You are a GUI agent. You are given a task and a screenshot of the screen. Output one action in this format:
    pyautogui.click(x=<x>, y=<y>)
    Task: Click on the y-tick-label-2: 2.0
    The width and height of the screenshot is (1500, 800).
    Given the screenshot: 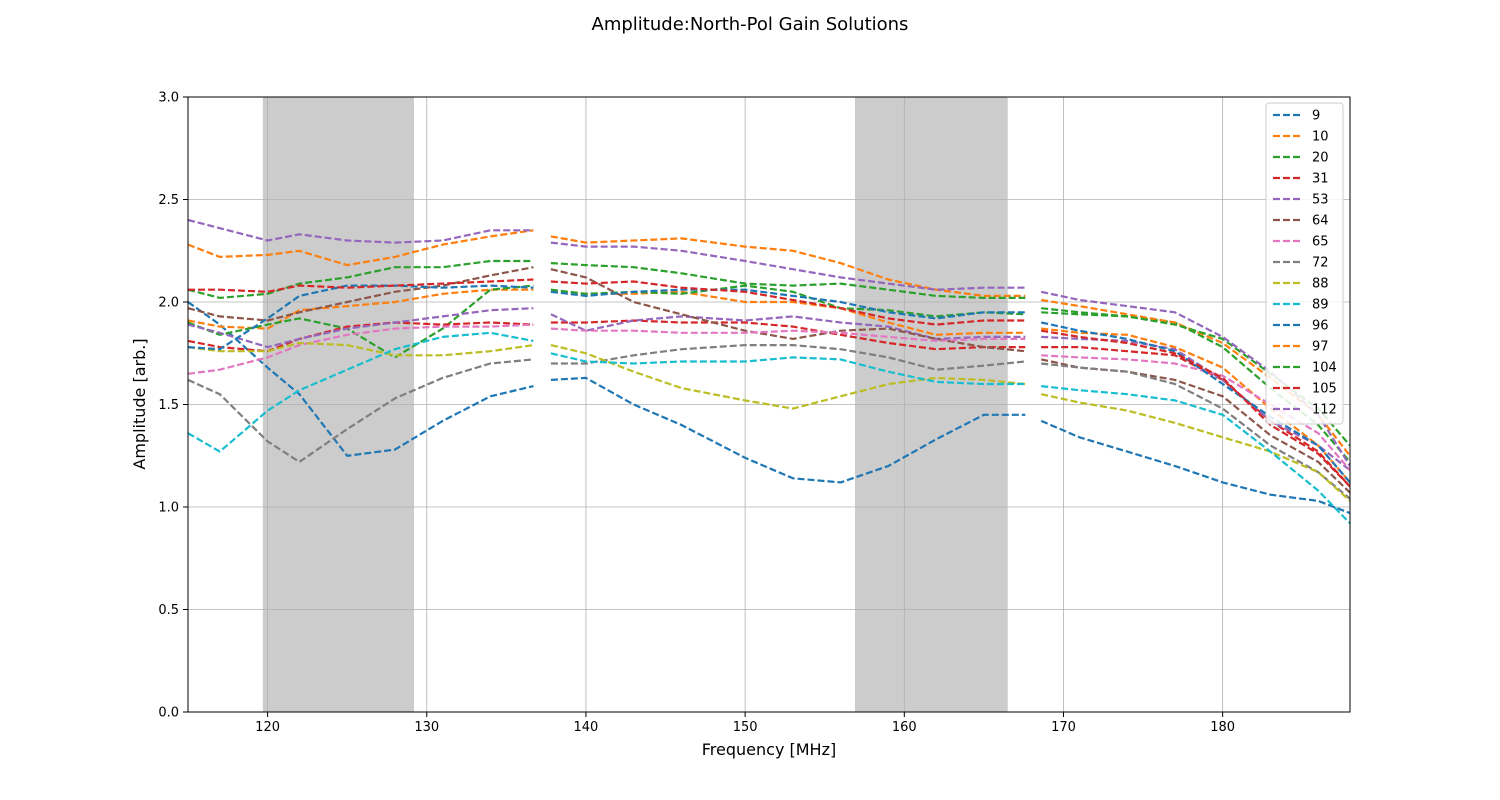 What is the action you would take?
    pyautogui.click(x=168, y=303)
    